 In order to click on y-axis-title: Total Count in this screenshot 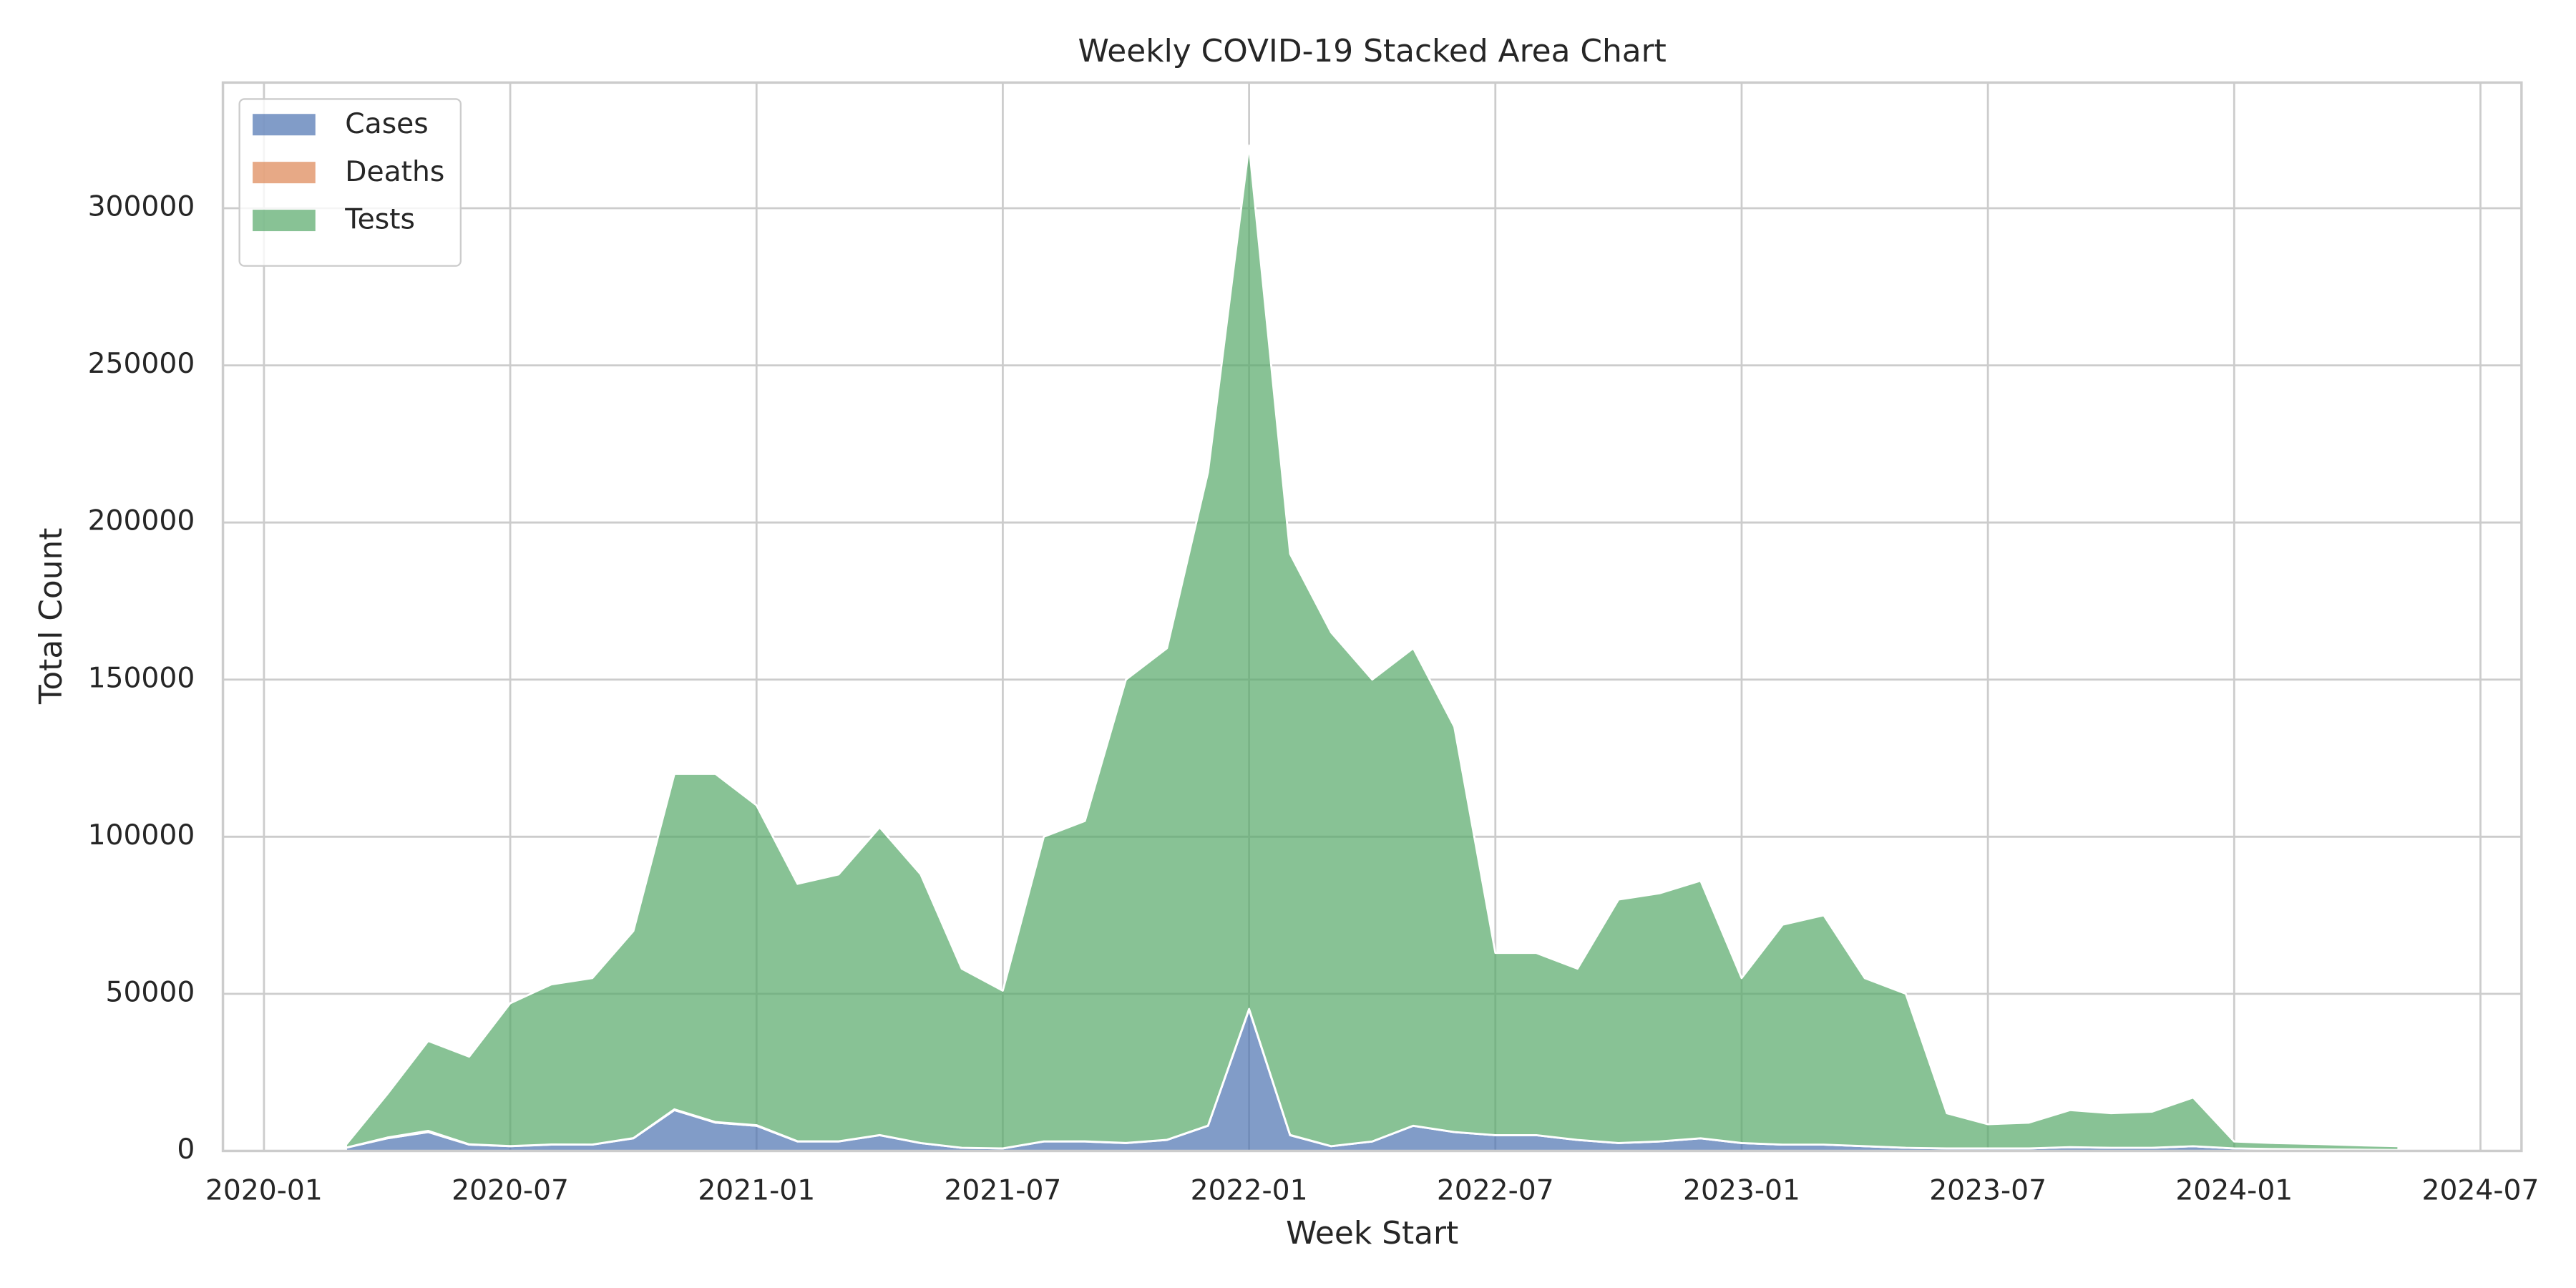, I will do `click(51, 616)`.